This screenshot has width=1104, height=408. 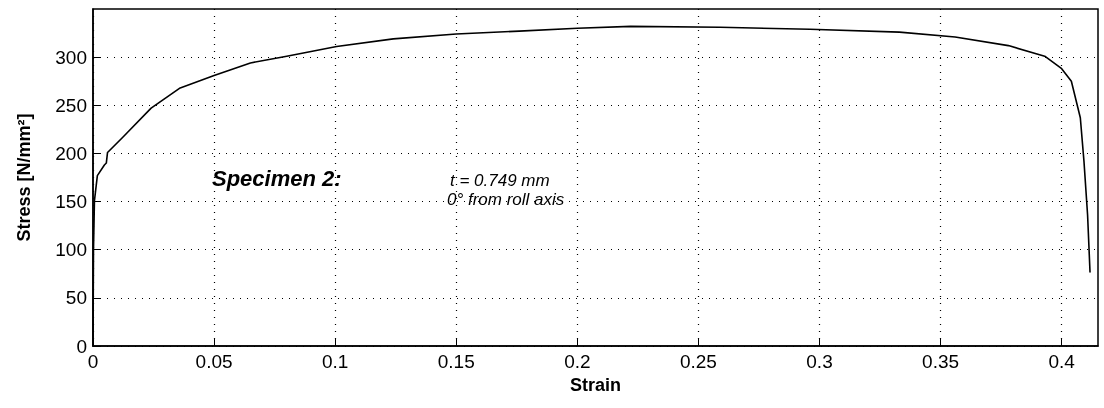 What do you see at coordinates (277, 178) in the screenshot?
I see `annotation: Specimen 2:` at bounding box center [277, 178].